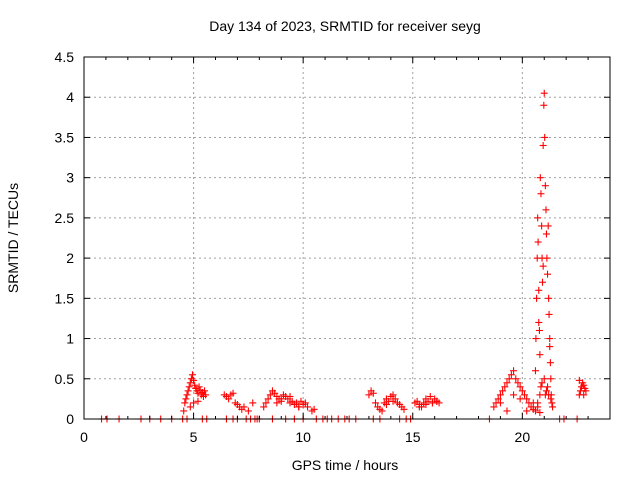  Describe the element at coordinates (13, 238) in the screenshot. I see `y-axis-label: SRMTID / TECUs` at that location.